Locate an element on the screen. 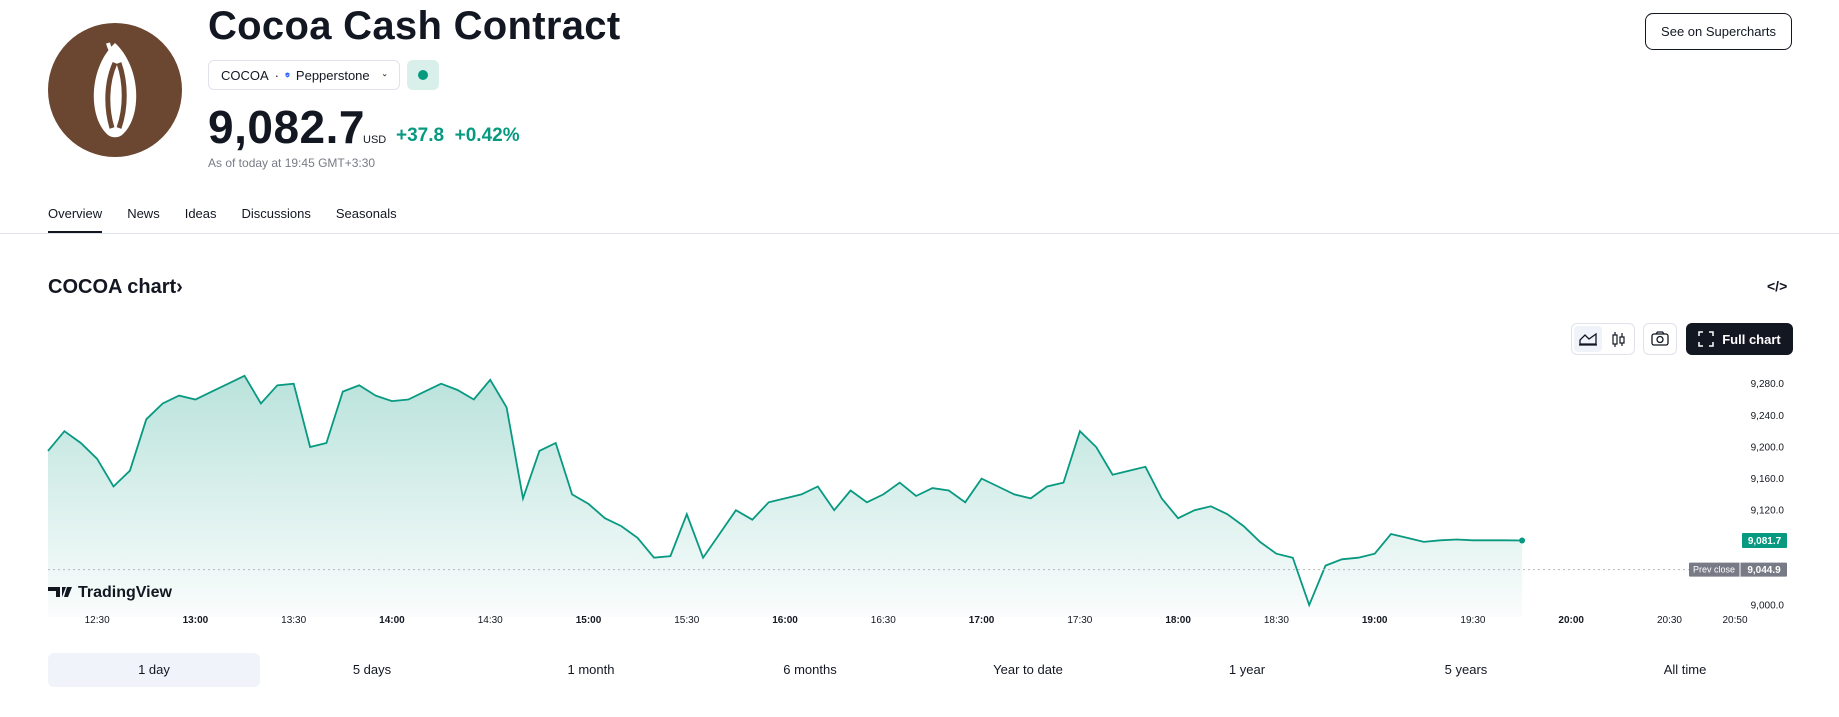 The image size is (1839, 717). y-tick-label: 9,160.0 is located at coordinates (1768, 479).